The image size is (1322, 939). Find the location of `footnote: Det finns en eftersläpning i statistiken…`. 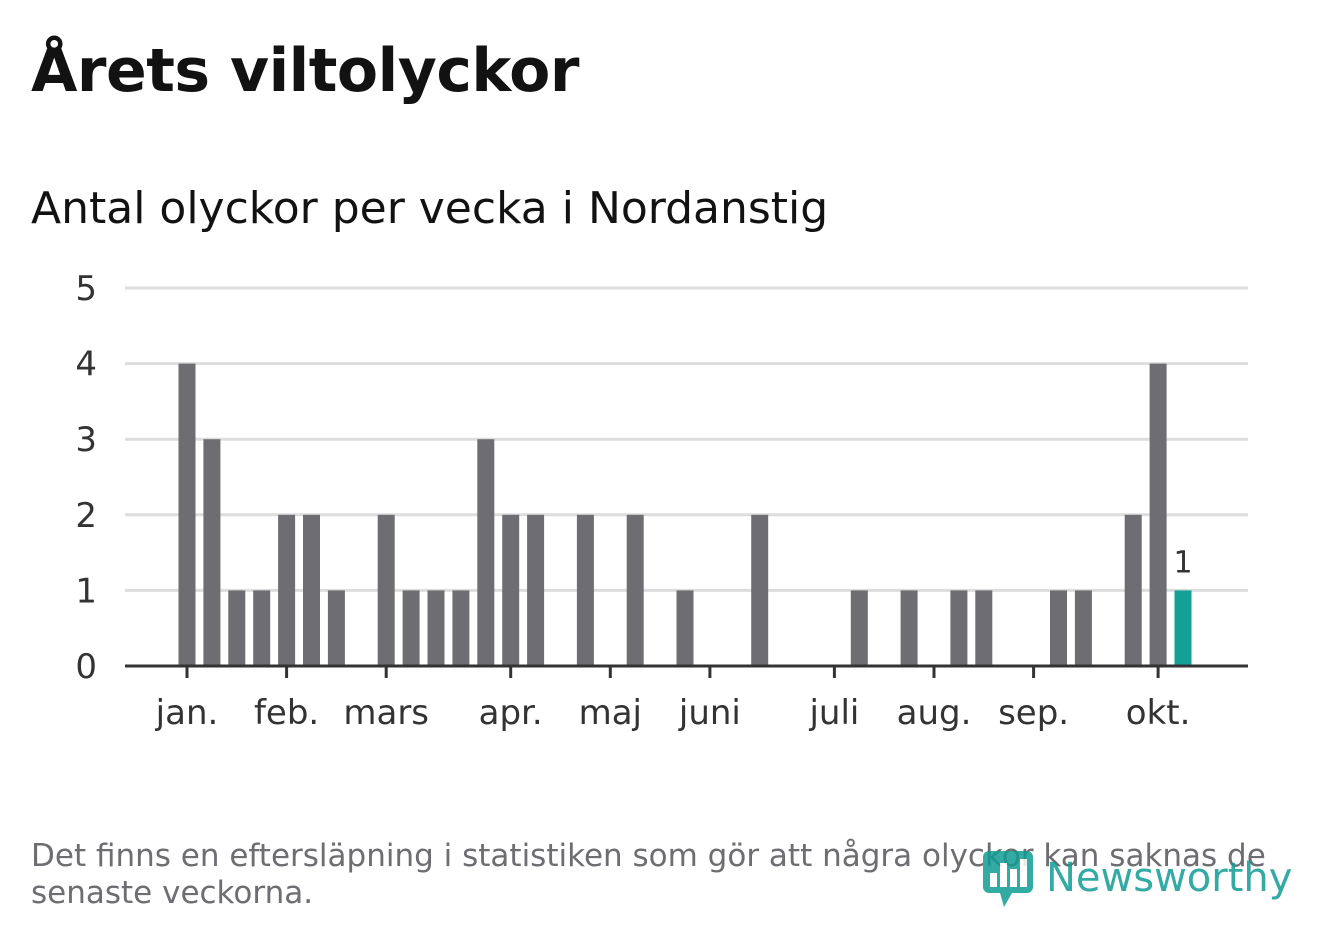

footnote: Det finns en eftersläpning i statistiken… is located at coordinates (648, 874).